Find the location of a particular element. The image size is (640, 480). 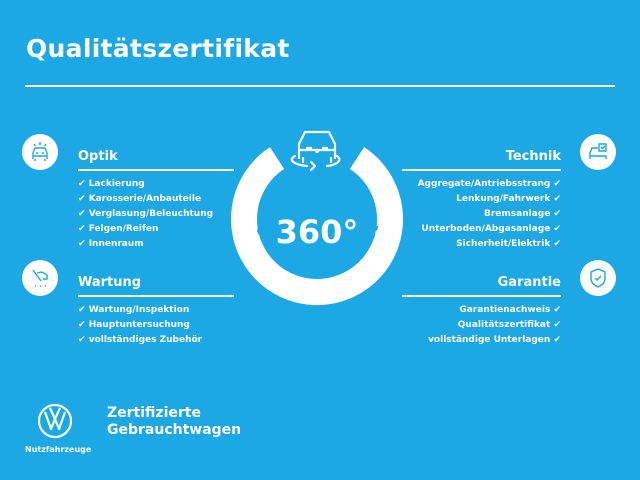

list-item: Qualitätszertifikat ✔ is located at coordinates (494, 325).